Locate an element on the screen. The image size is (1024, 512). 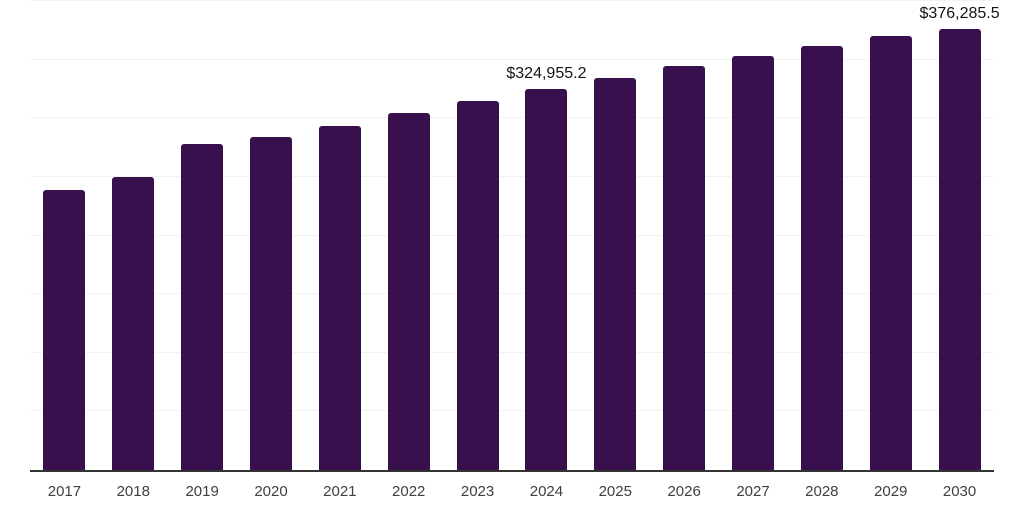
x-tick-label-2030: 2030 is located at coordinates (959, 491).